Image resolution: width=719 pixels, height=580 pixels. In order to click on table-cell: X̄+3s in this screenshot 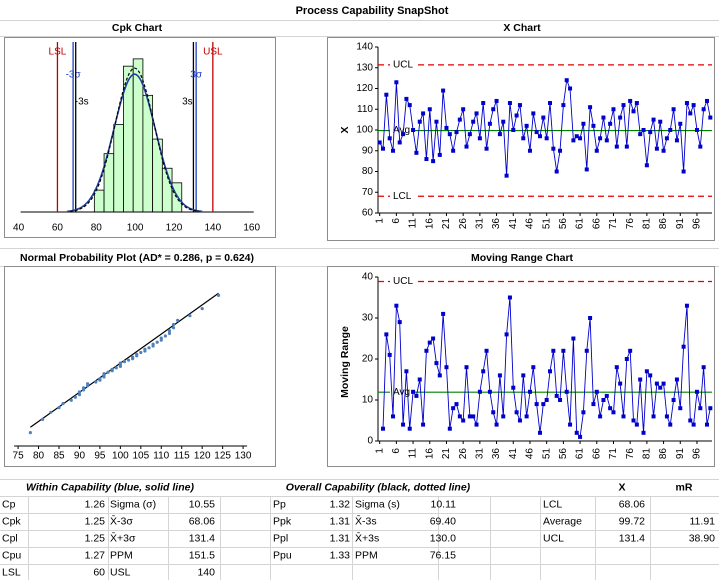, I will do `click(367, 538)`.